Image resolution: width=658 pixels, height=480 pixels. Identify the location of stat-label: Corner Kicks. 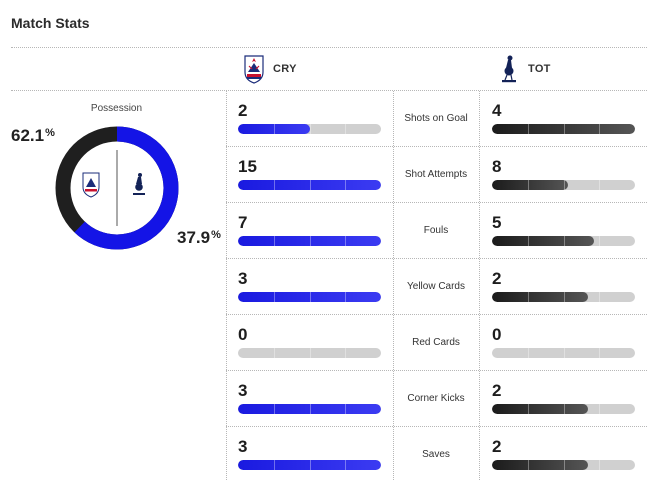
(436, 398).